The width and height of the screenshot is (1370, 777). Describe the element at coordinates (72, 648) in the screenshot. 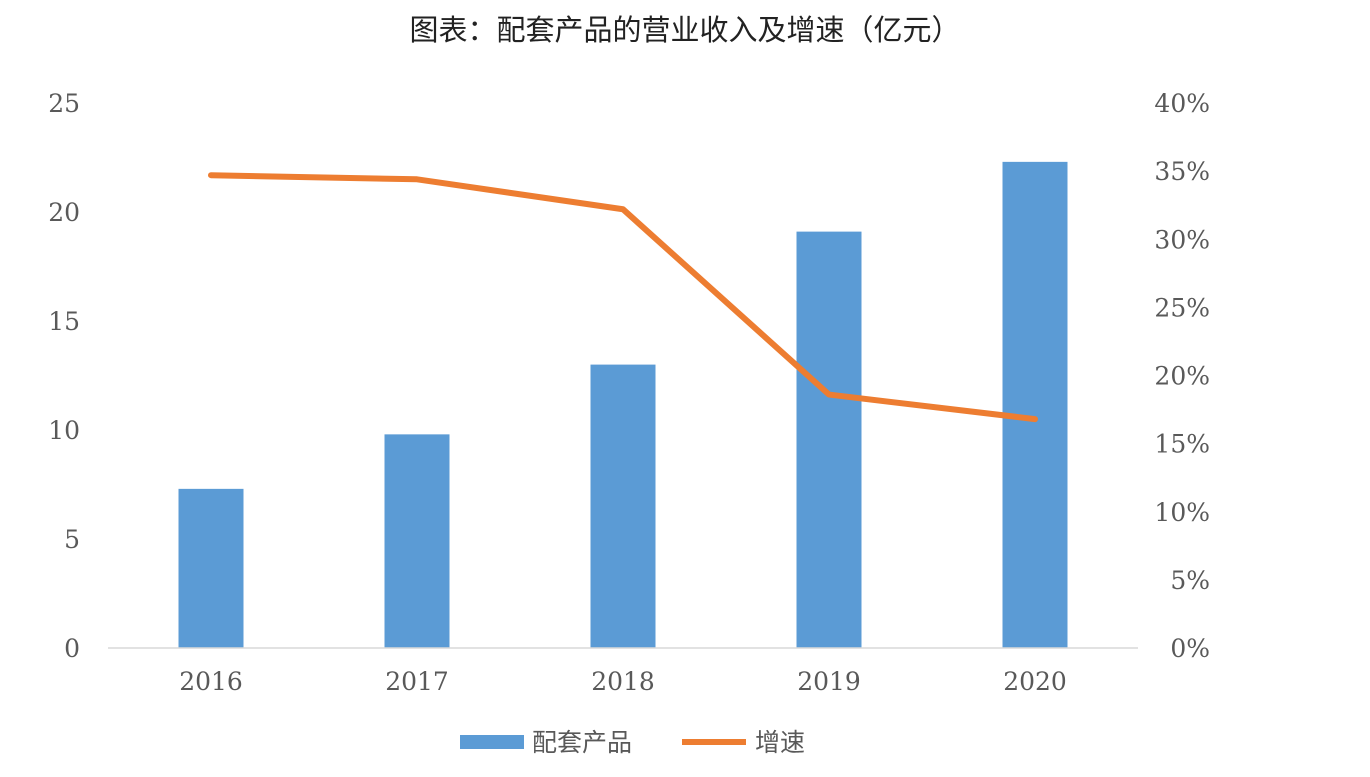

I see `left-tick-label: 0` at that location.